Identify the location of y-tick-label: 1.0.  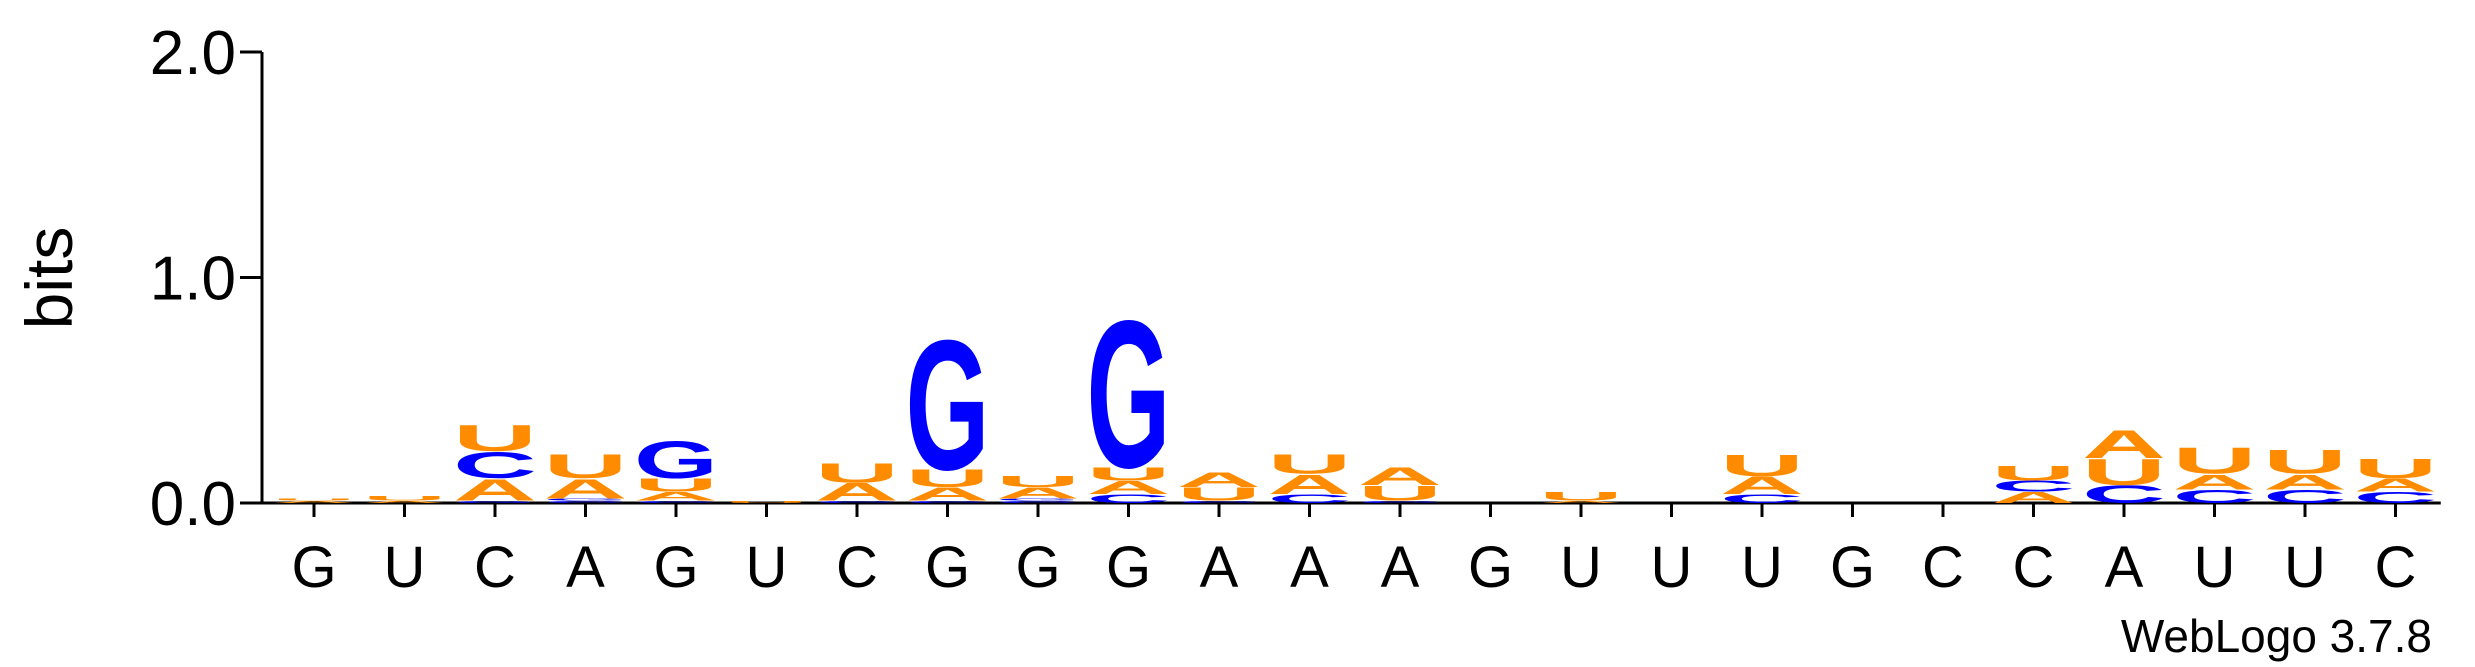
(193, 279).